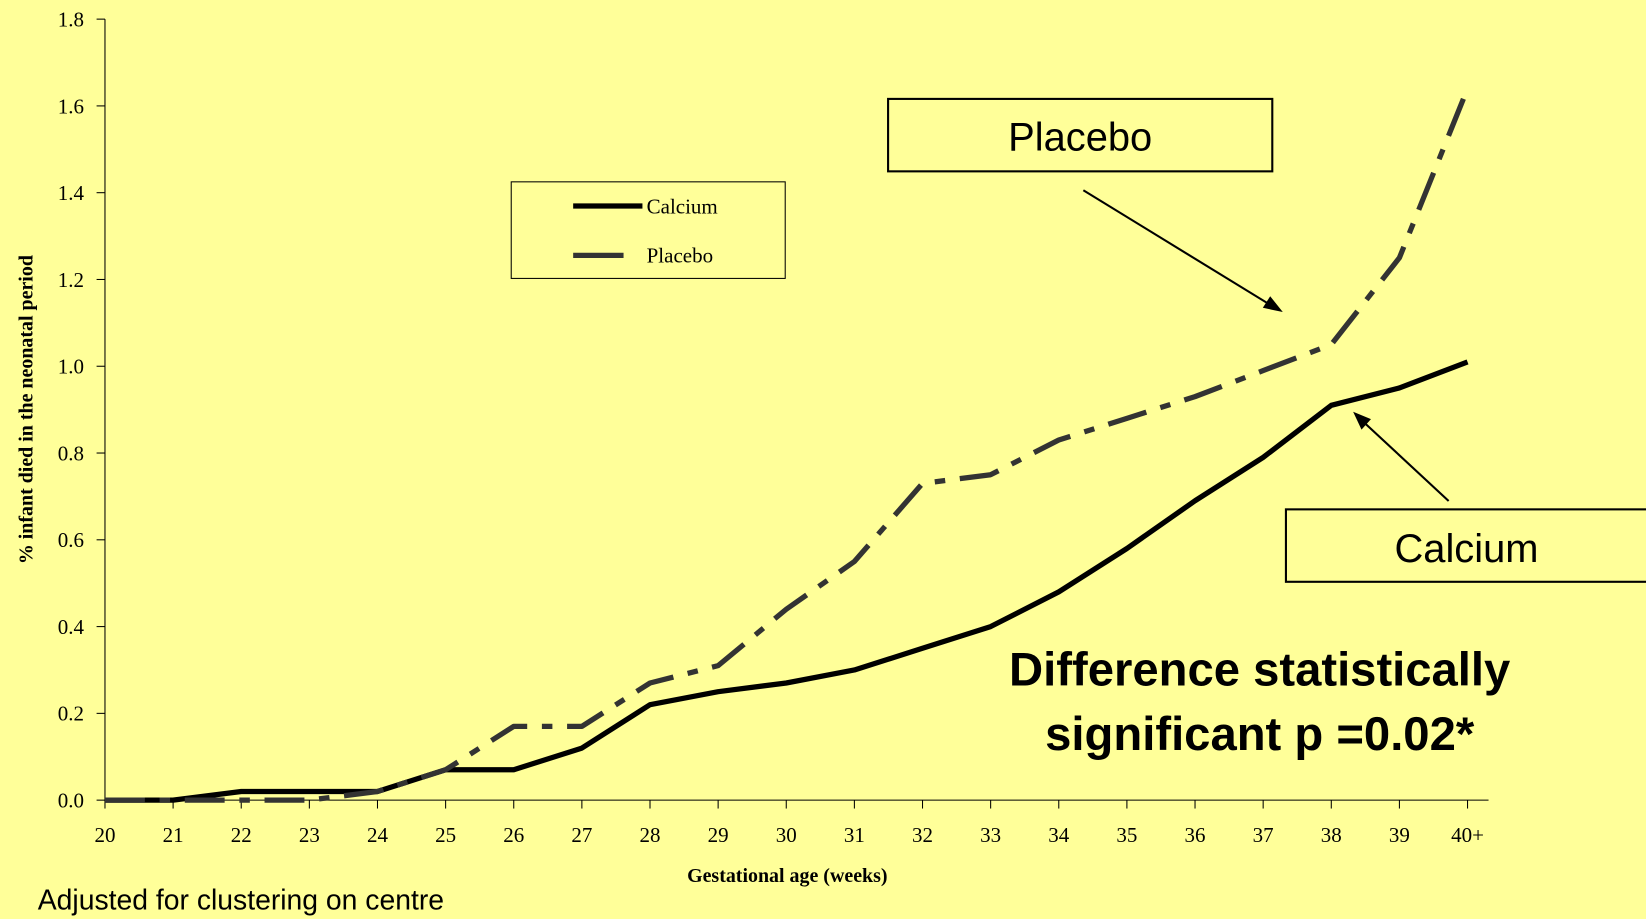 Image resolution: width=1646 pixels, height=919 pixels. I want to click on note: Difference statistically, so click(1259, 670).